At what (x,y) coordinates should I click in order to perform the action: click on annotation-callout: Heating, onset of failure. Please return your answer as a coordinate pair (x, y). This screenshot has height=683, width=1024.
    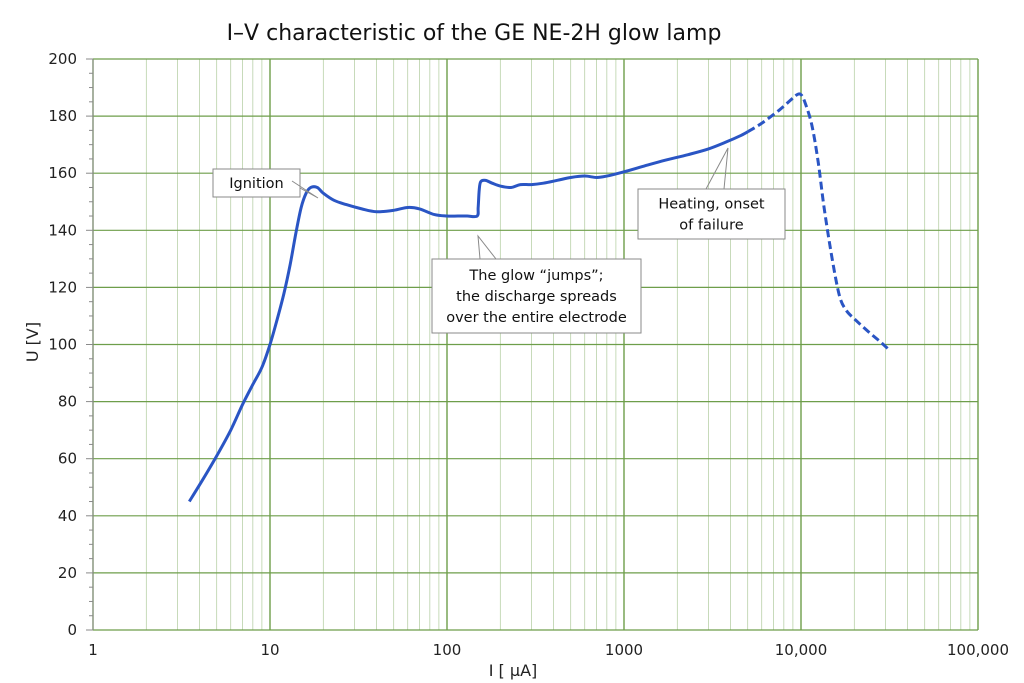
    Looking at the image, I should click on (711, 193).